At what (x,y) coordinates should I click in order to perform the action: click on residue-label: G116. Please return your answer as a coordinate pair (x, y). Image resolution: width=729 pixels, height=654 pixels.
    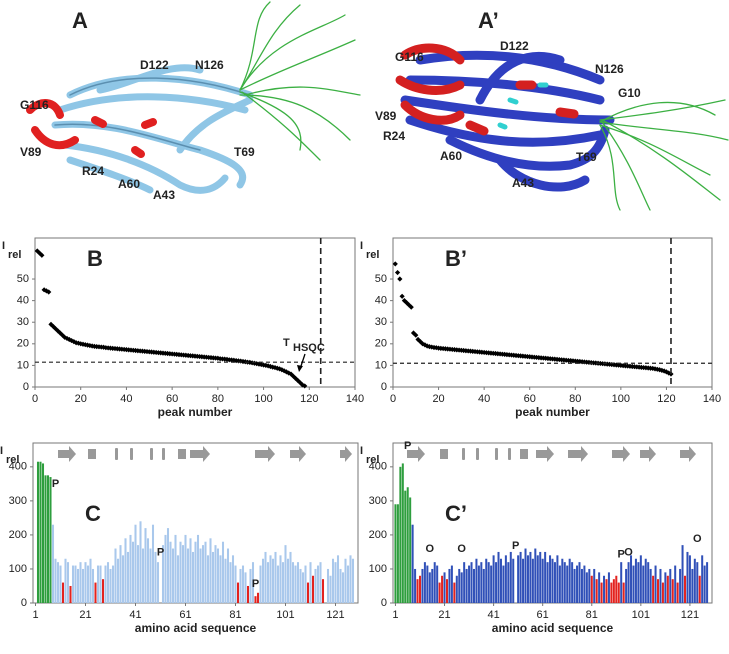
    Looking at the image, I should click on (409, 57).